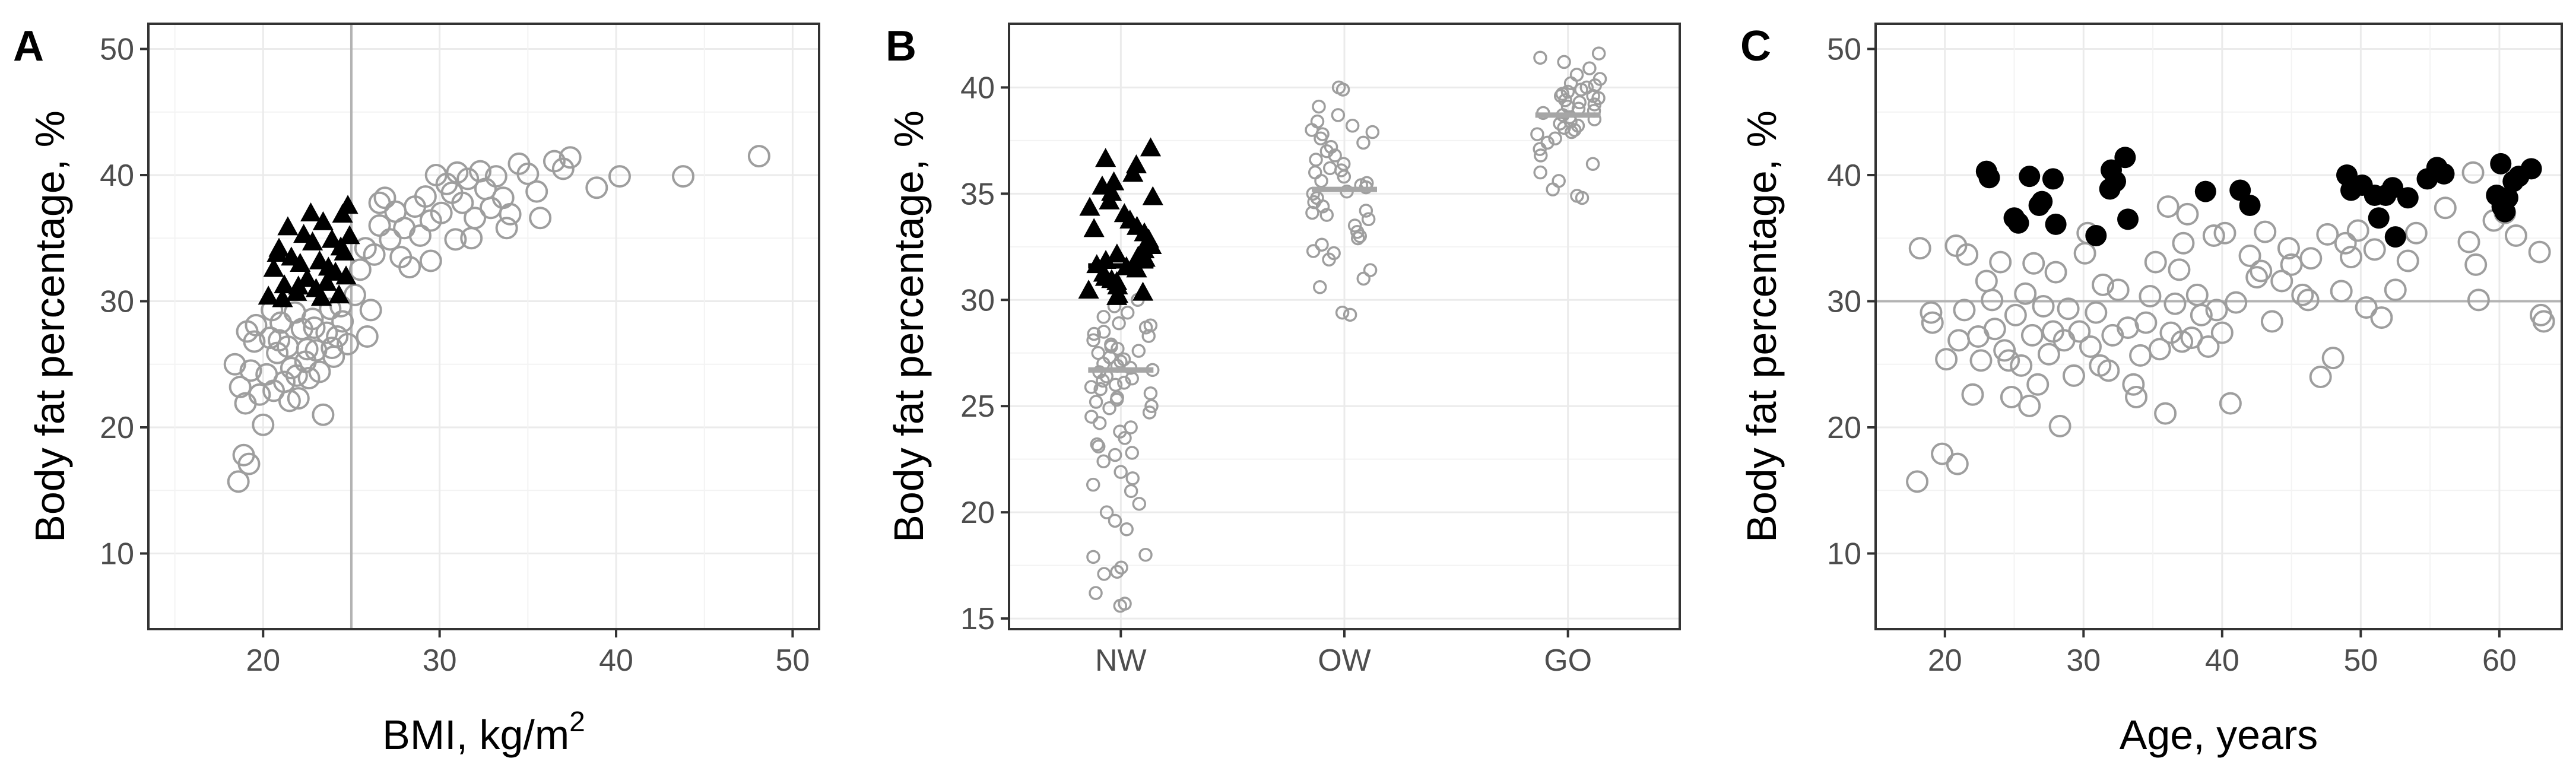 This screenshot has width=2576, height=771. Describe the element at coordinates (1568, 660) in the screenshot. I see `x-tick-label: GO` at that location.